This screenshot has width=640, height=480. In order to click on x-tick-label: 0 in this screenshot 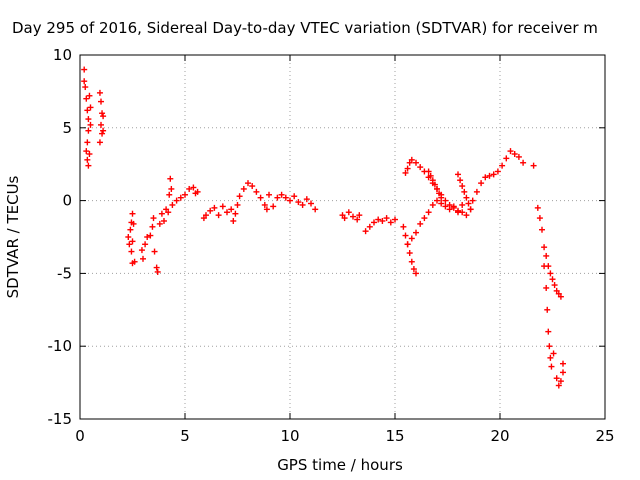, I will do `click(80, 436)`.